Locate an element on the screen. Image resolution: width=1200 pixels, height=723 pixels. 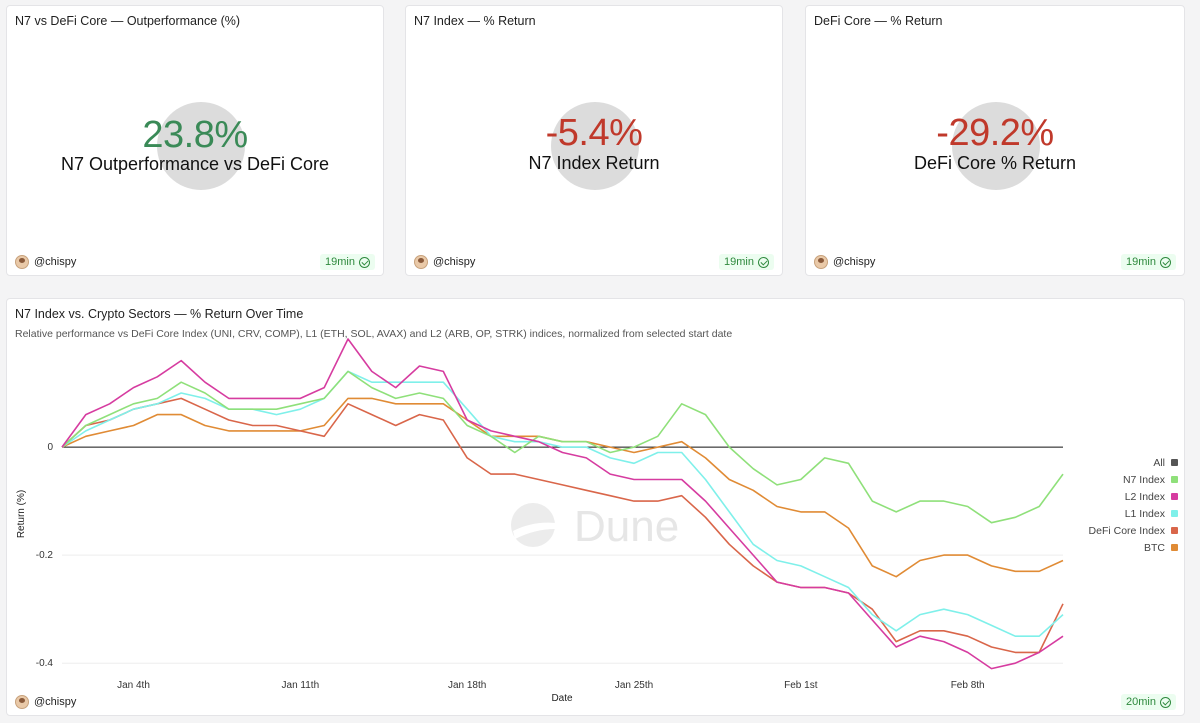
x-tick-label: Feb 1st is located at coordinates (801, 685).